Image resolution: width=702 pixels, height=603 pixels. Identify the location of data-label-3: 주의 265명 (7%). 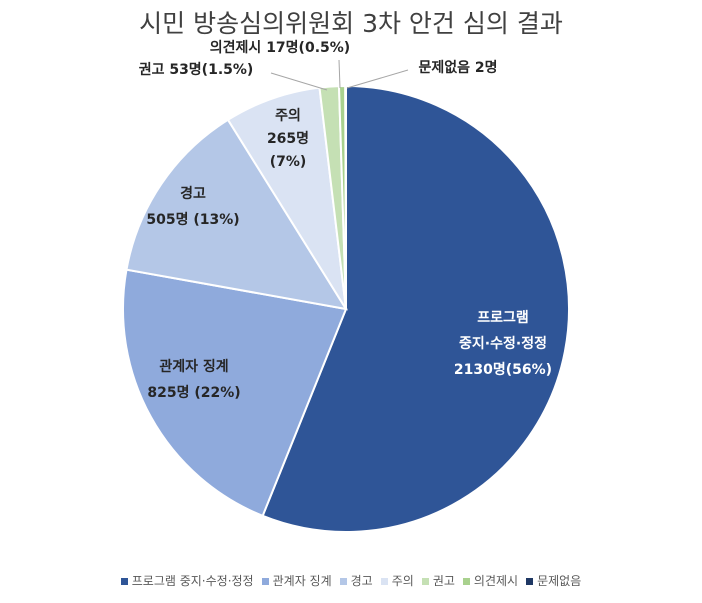
(288, 138).